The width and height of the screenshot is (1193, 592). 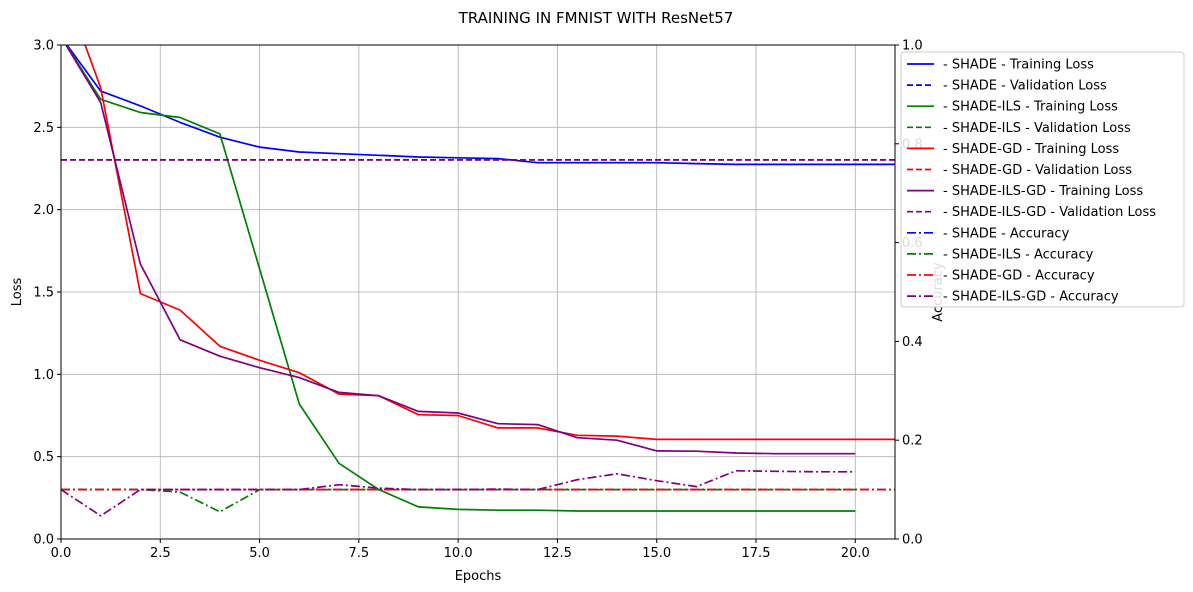 I want to click on y-tick-label: 0.5, so click(x=43, y=457).